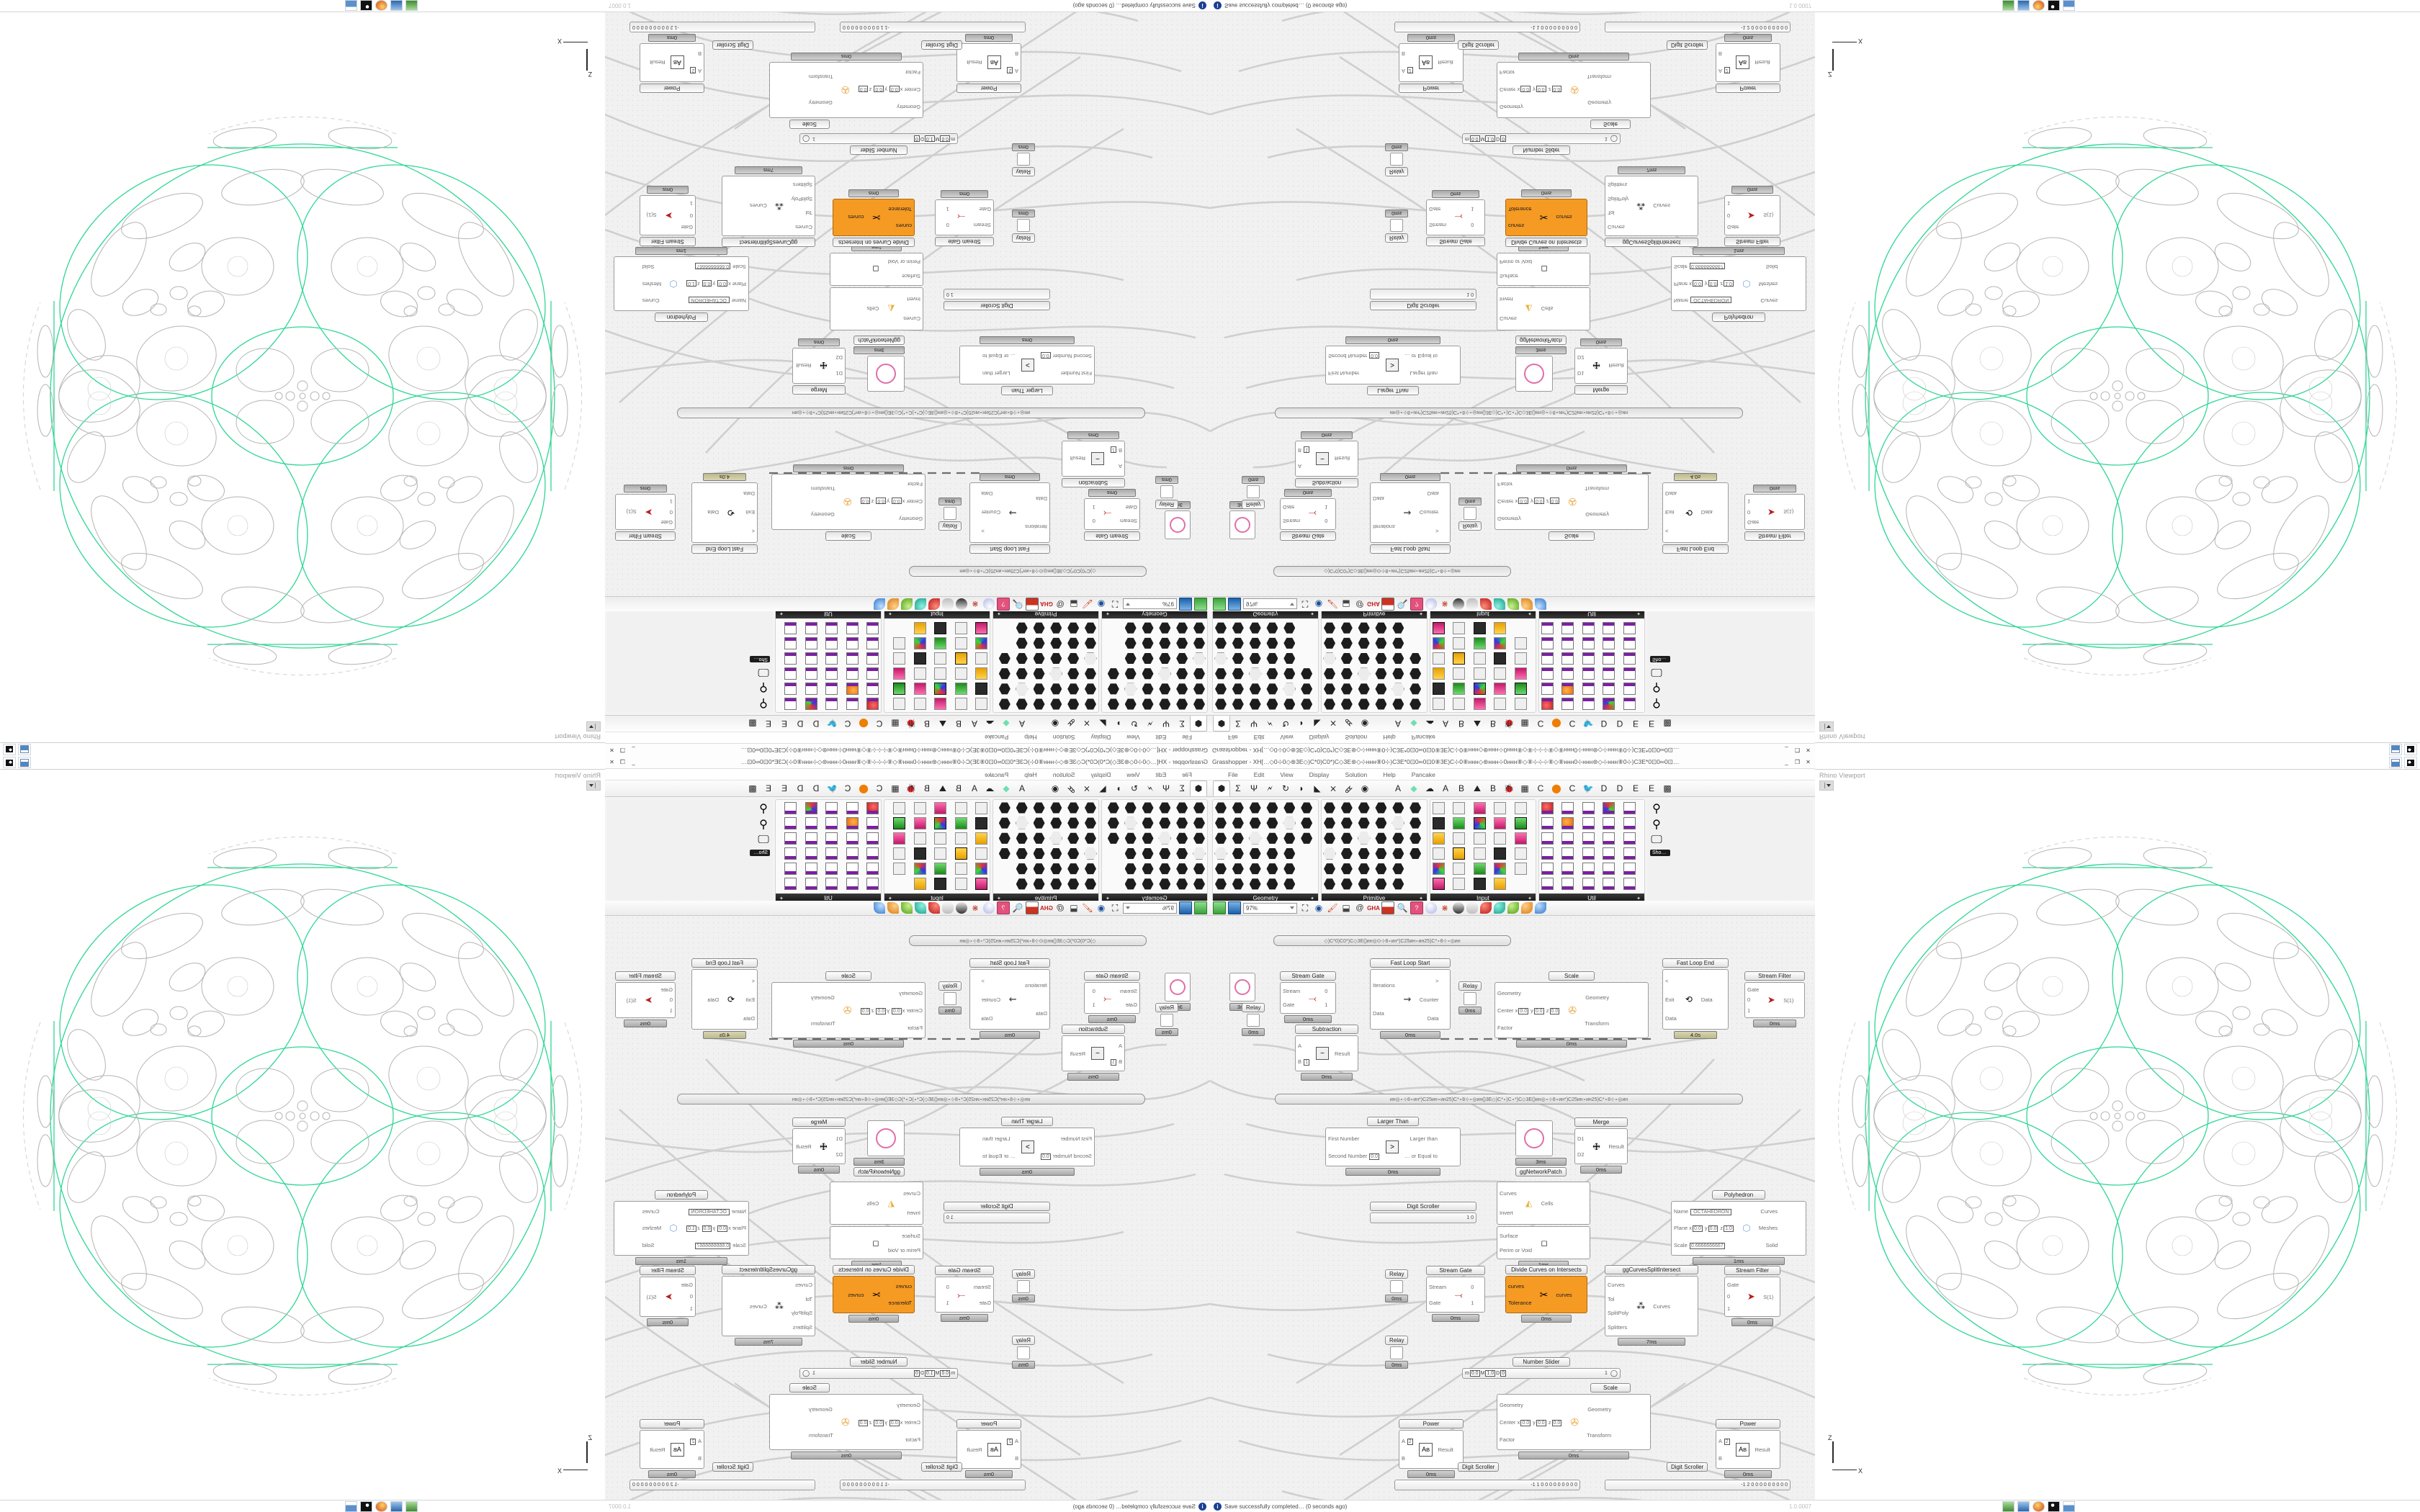  I want to click on tab-addon-a2-icon: A, so click(1445, 788).